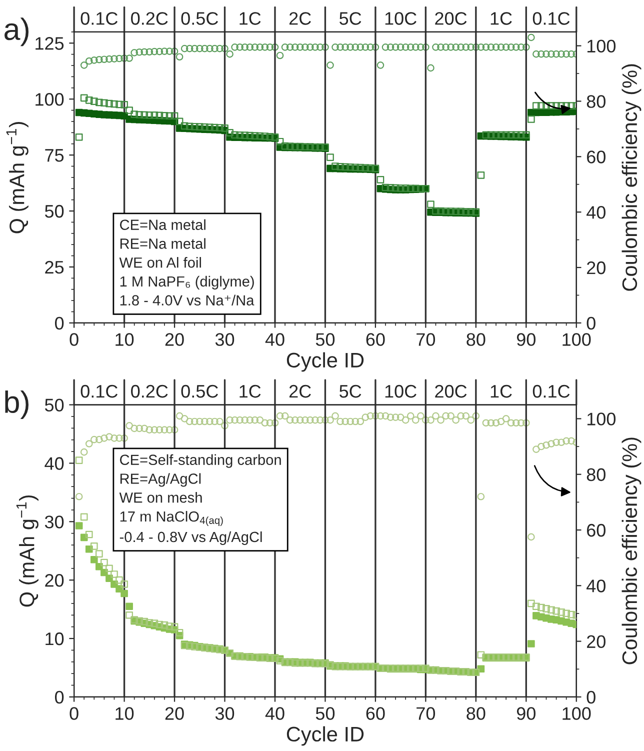 This screenshot has height=751, width=644. Describe the element at coordinates (187, 300) in the screenshot. I see `annotation: 1.8 - 4.0V vs Na⁺/Na` at that location.